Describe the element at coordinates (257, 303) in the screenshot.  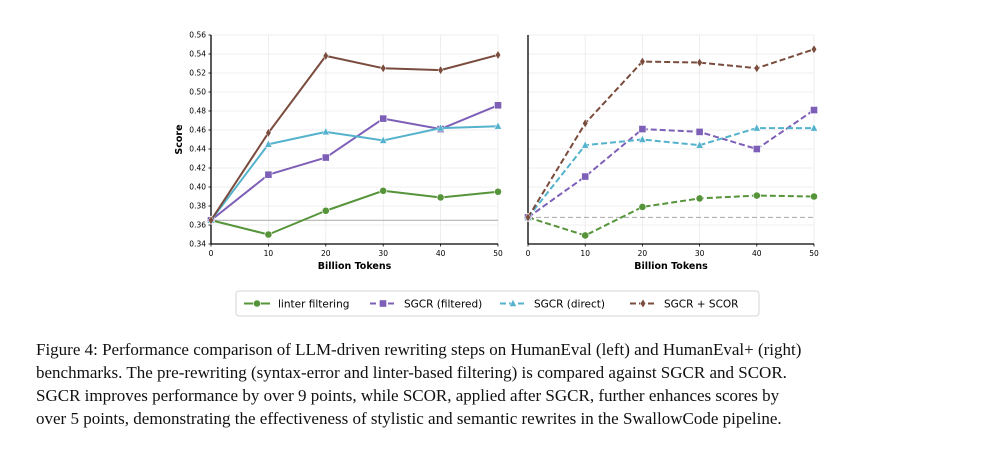
I see `legend-marker-linter-filtering` at that location.